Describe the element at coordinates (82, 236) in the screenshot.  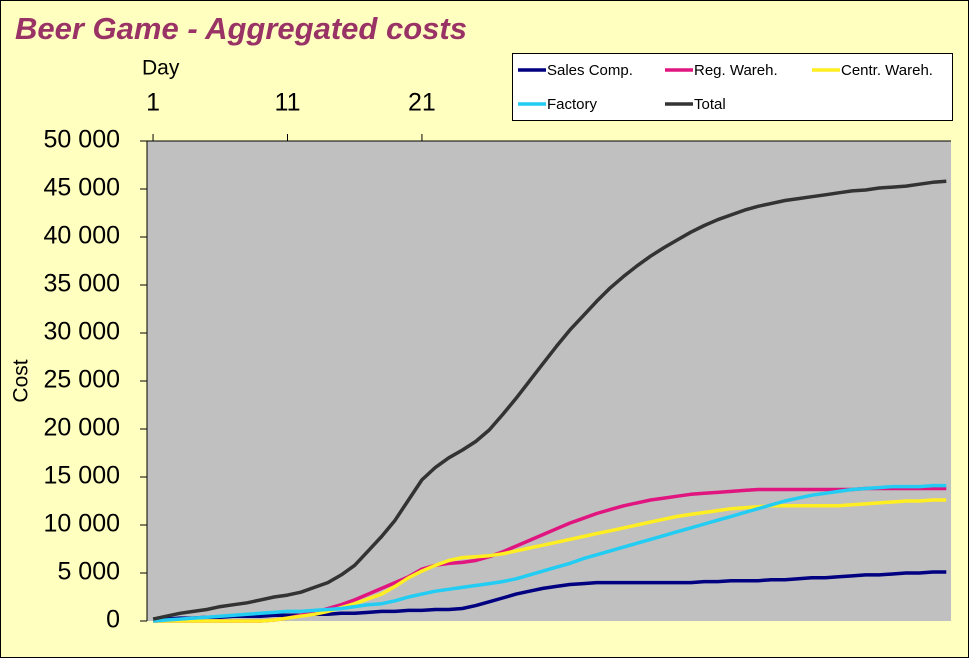
I see `y-tick-label: 40 000` at that location.